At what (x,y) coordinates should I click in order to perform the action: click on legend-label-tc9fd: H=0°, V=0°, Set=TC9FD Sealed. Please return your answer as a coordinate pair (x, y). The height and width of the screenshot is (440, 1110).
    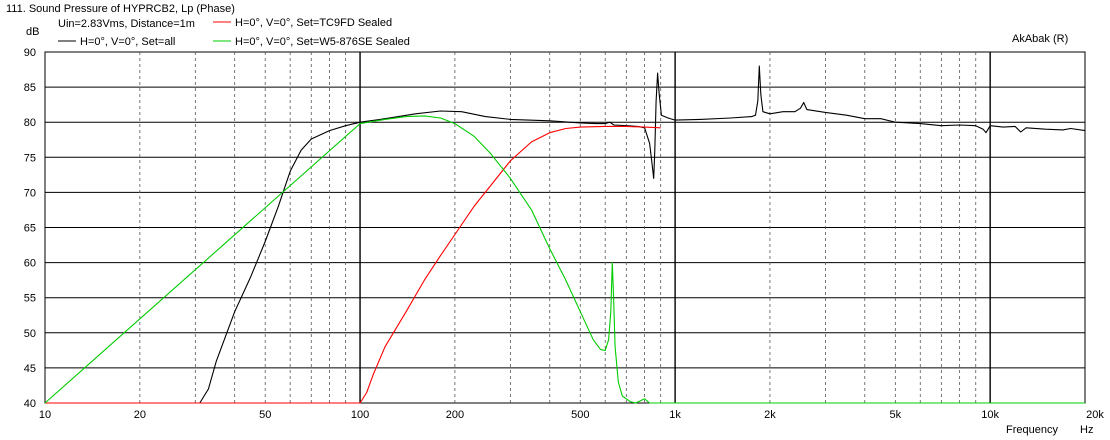
    Looking at the image, I should click on (313, 23).